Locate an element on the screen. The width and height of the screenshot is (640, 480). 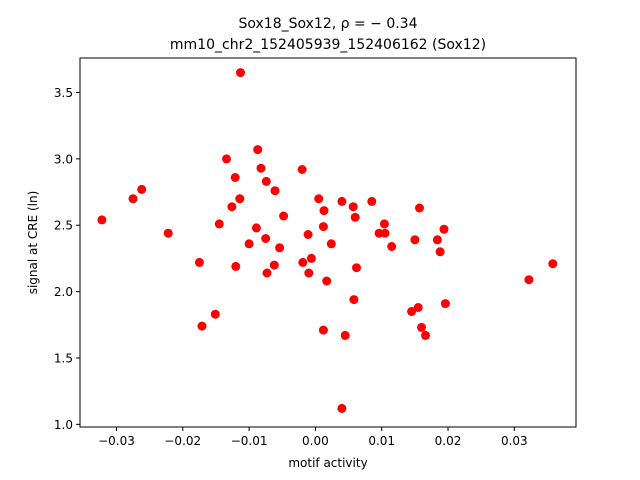
x-tick-label: 0.03 is located at coordinates (514, 441).